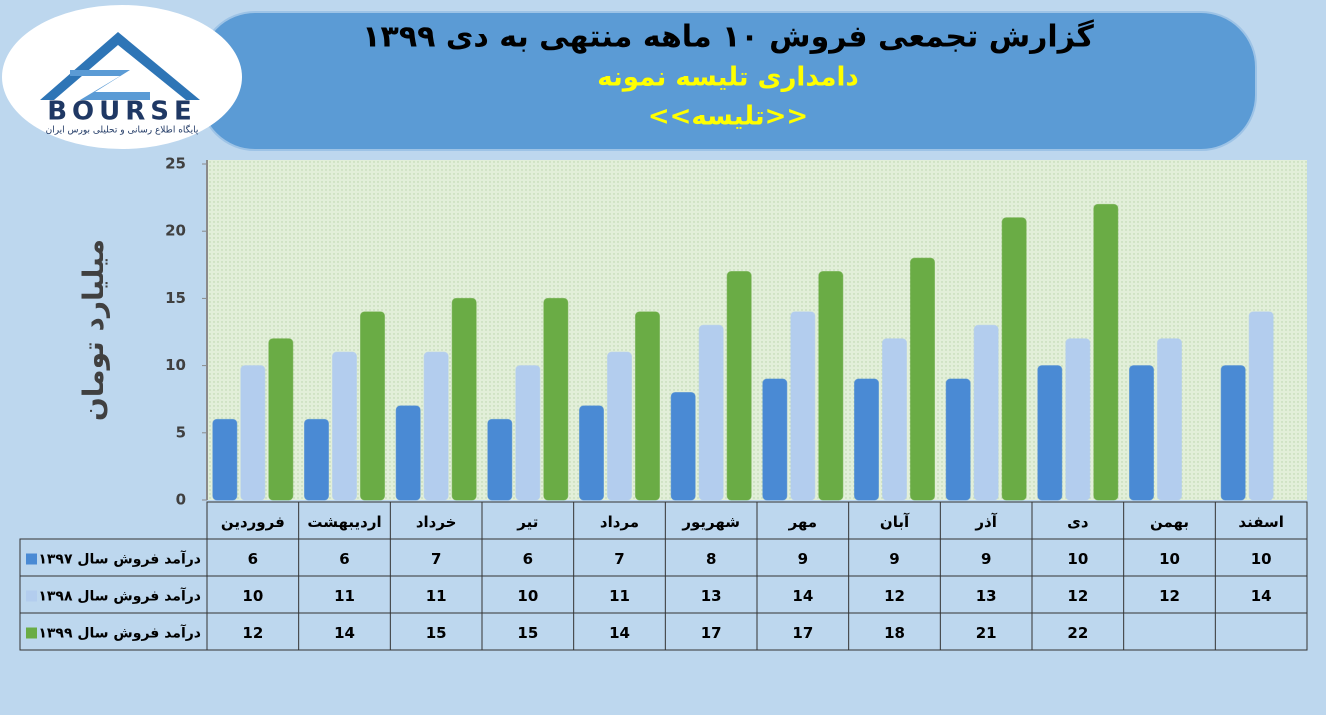 The width and height of the screenshot is (1326, 715). What do you see at coordinates (527, 522) in the screenshot?
I see `x-tick-label: تیر` at bounding box center [527, 522].